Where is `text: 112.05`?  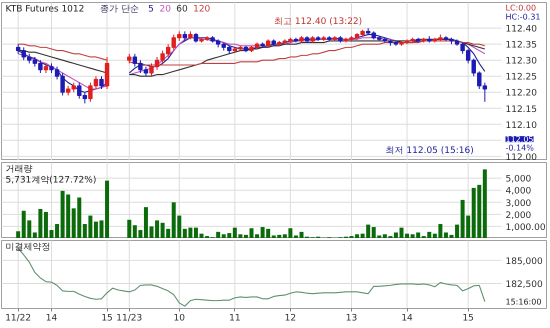 text: 112.05 is located at coordinates (520, 139).